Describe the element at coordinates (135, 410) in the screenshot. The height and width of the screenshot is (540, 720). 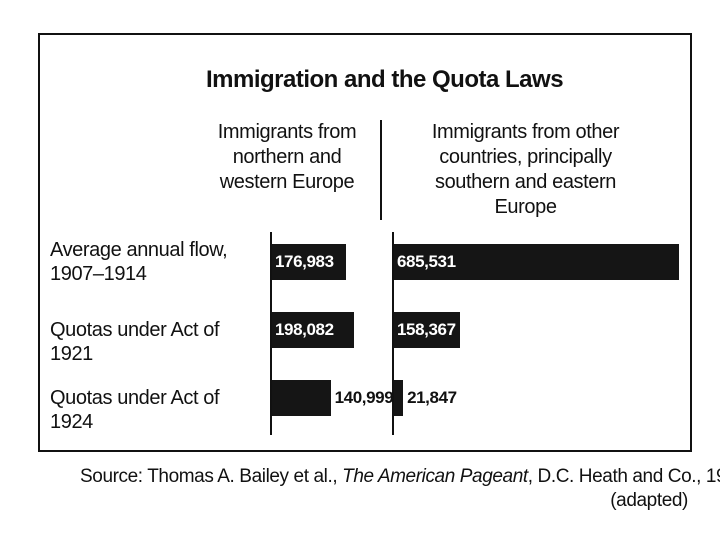
I see `category-label: Quotas under Act of 1924` at that location.